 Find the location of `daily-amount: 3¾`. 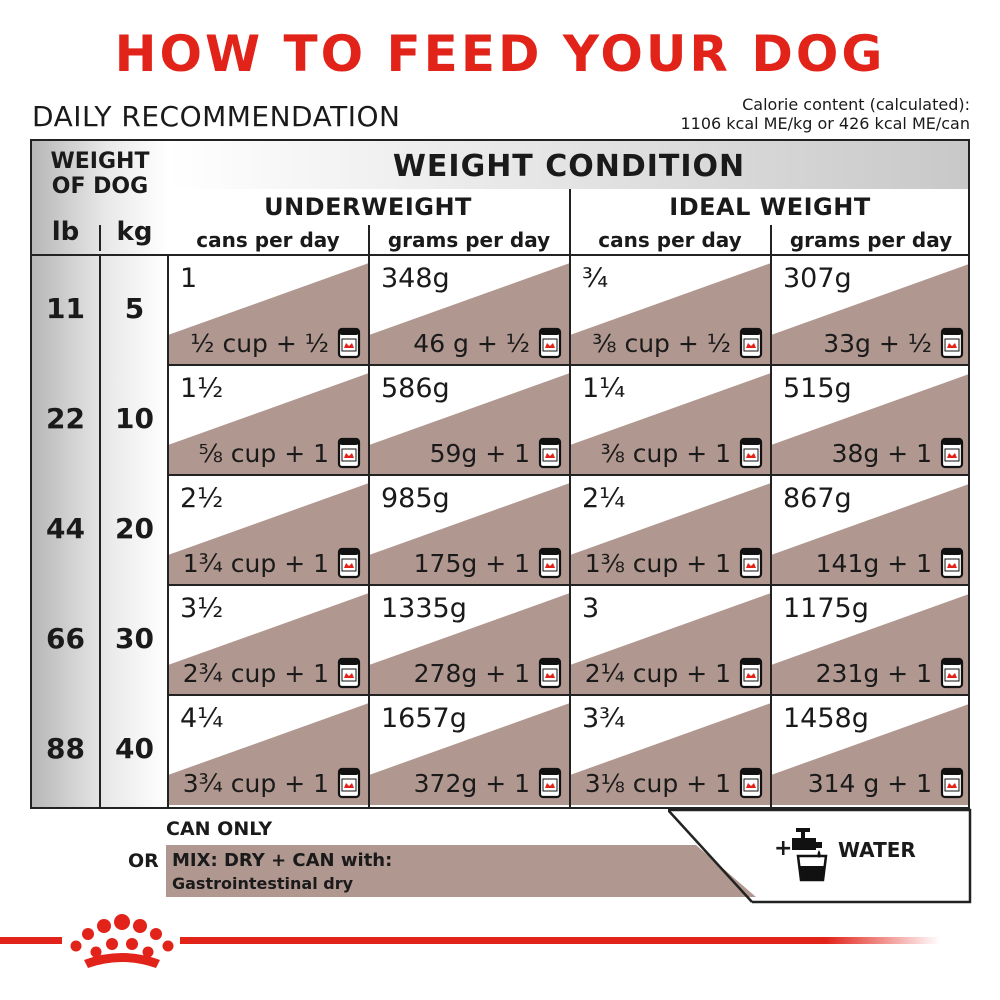

daily-amount: 3¾ is located at coordinates (604, 718).